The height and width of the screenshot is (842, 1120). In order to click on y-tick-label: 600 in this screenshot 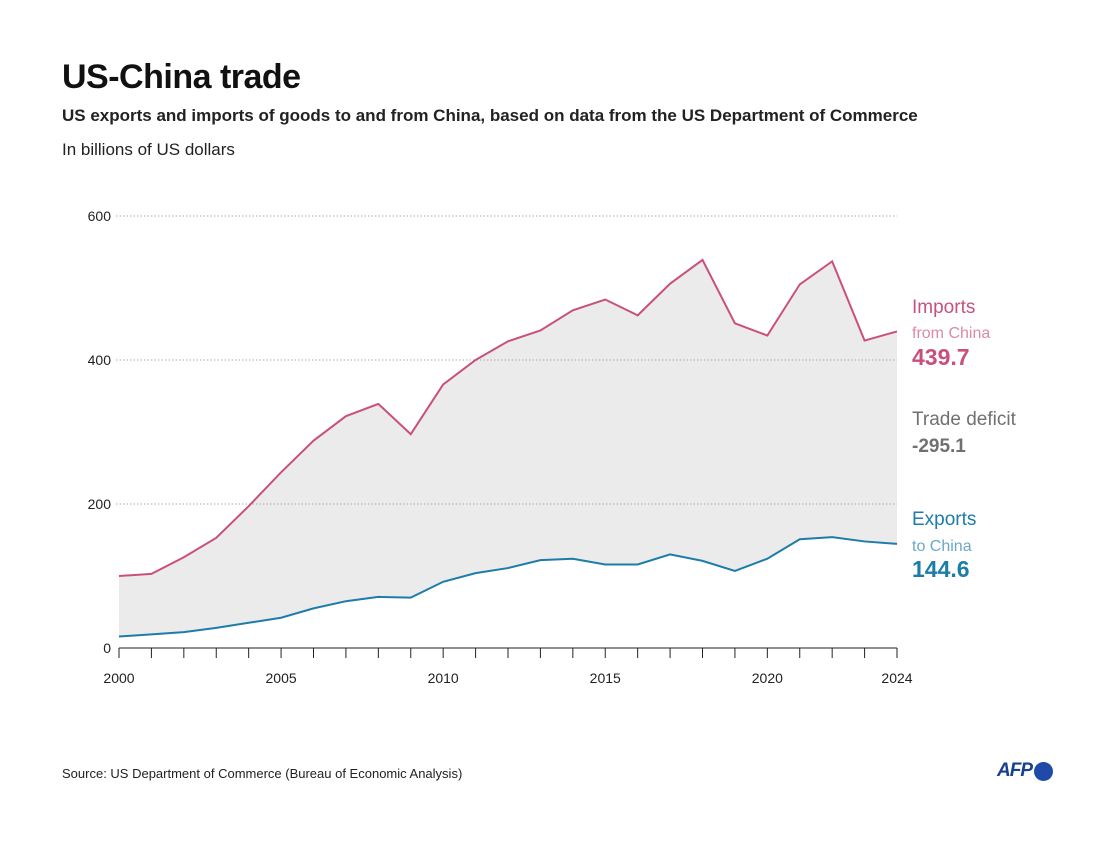, I will do `click(100, 216)`.